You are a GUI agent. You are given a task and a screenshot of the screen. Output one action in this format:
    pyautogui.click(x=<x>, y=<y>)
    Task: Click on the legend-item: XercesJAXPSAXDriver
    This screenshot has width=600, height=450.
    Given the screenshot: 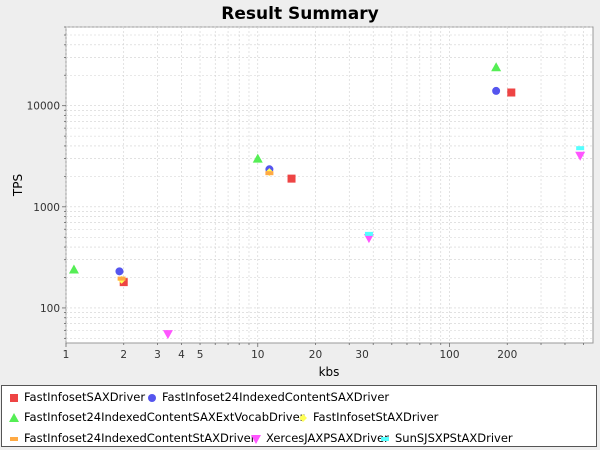 What is the action you would take?
    pyautogui.click(x=320, y=438)
    